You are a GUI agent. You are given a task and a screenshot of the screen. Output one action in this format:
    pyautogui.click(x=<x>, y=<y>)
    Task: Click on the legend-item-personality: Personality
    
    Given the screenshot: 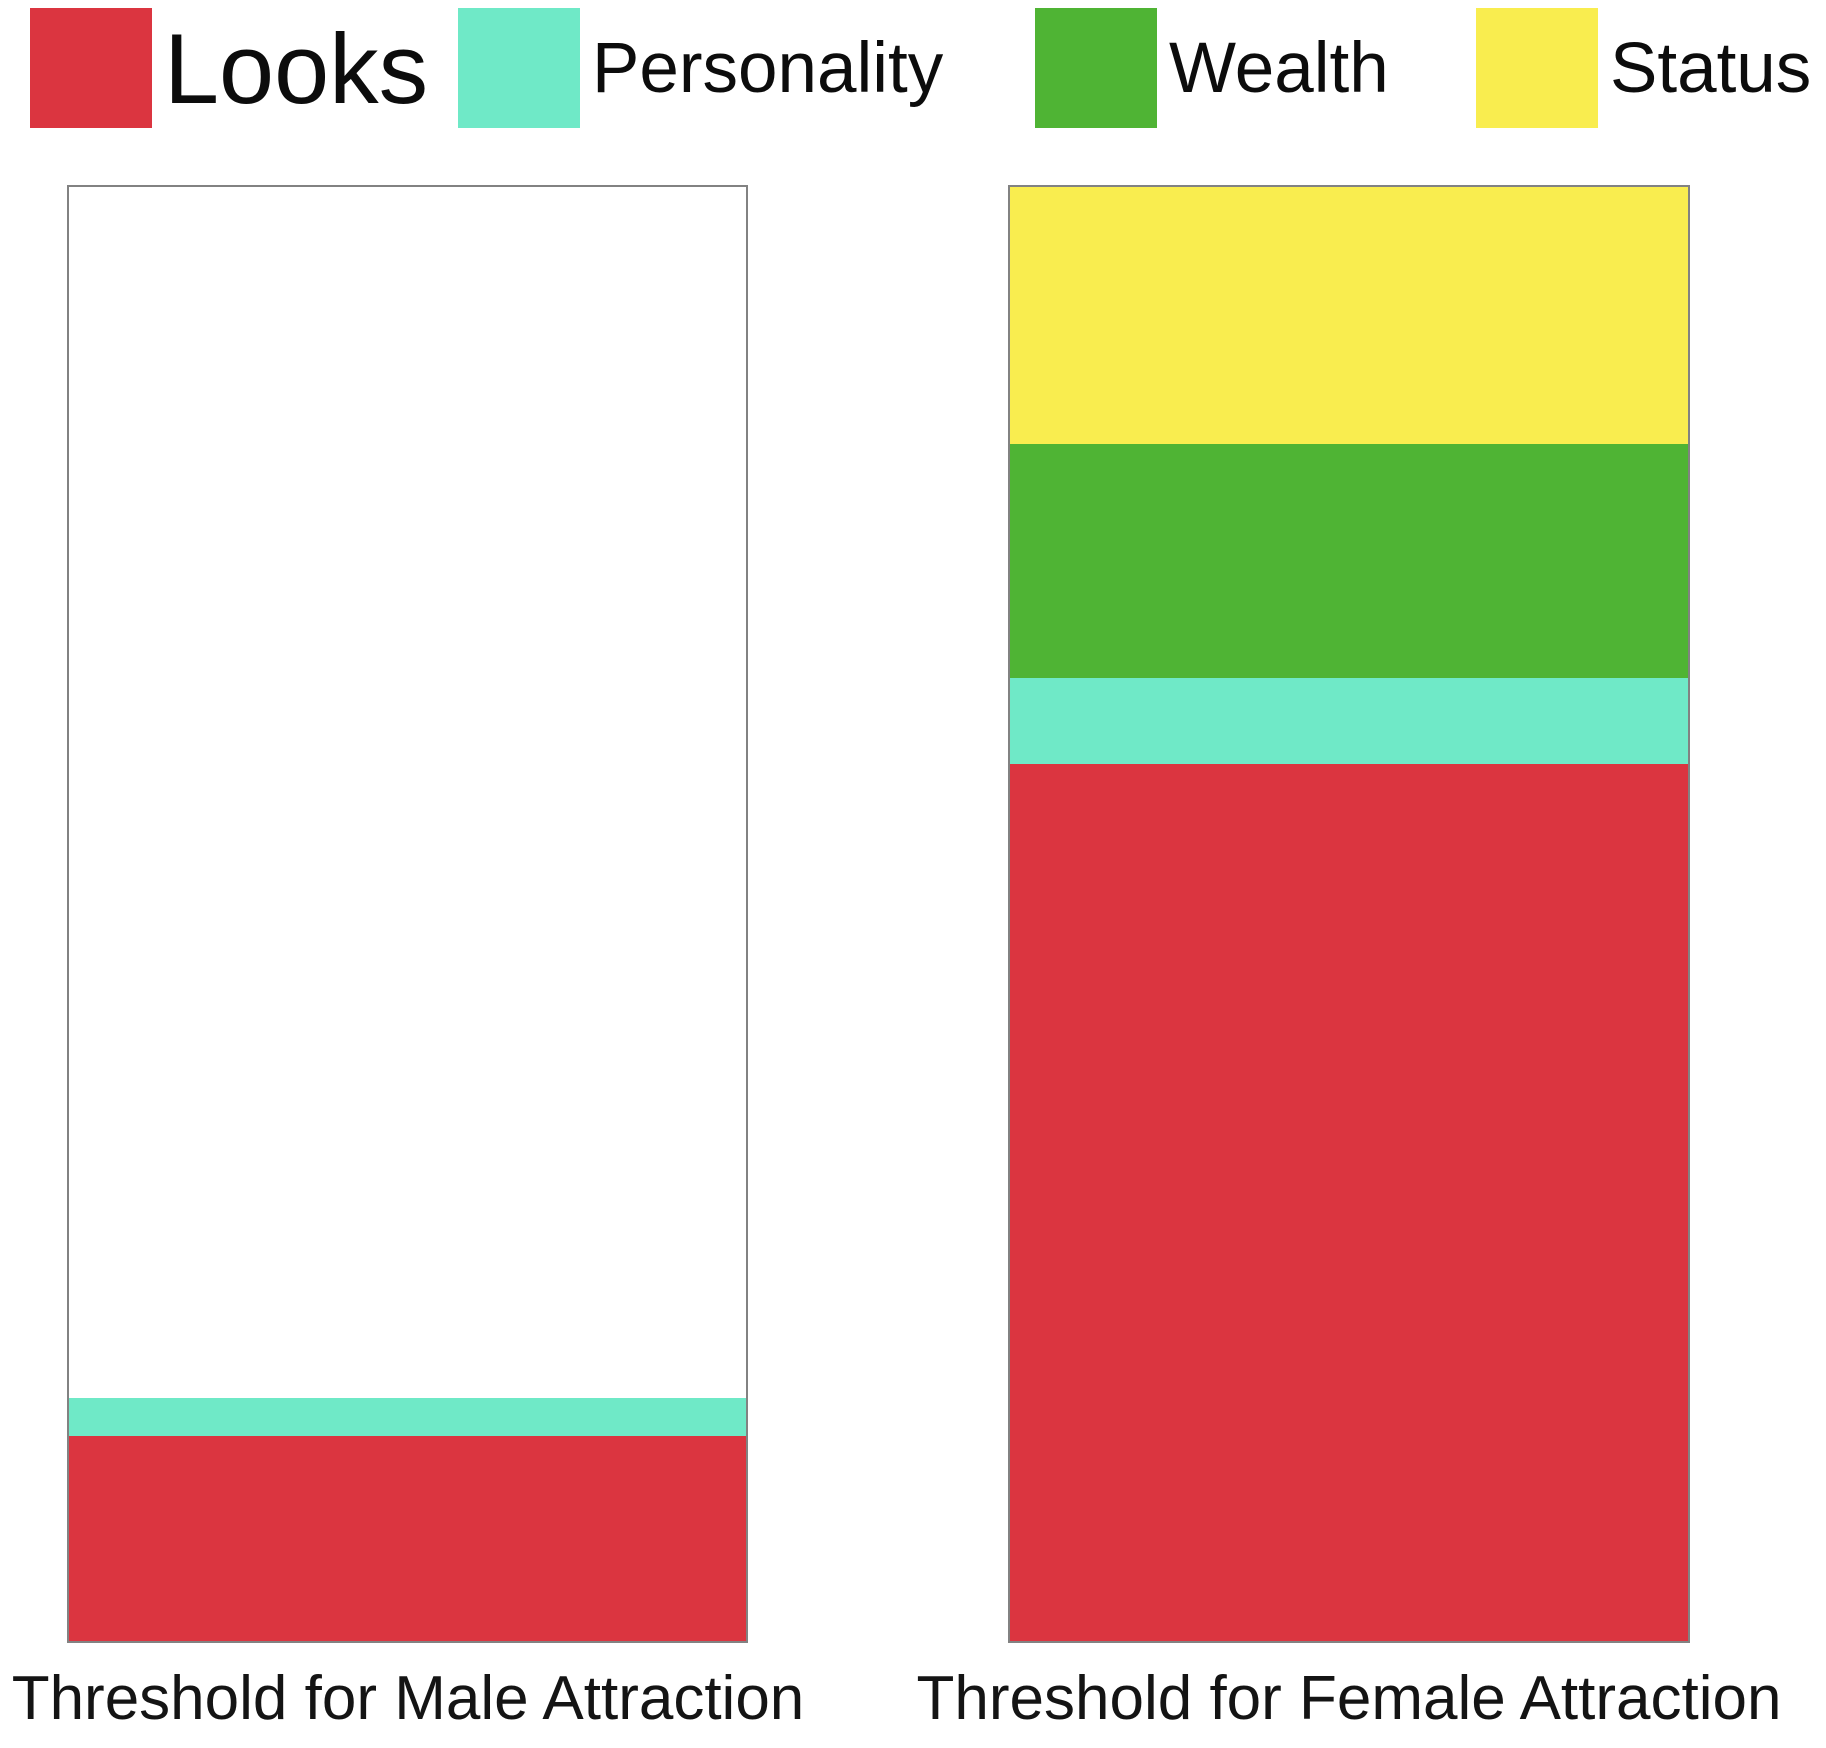 What is the action you would take?
    pyautogui.click(x=700, y=68)
    